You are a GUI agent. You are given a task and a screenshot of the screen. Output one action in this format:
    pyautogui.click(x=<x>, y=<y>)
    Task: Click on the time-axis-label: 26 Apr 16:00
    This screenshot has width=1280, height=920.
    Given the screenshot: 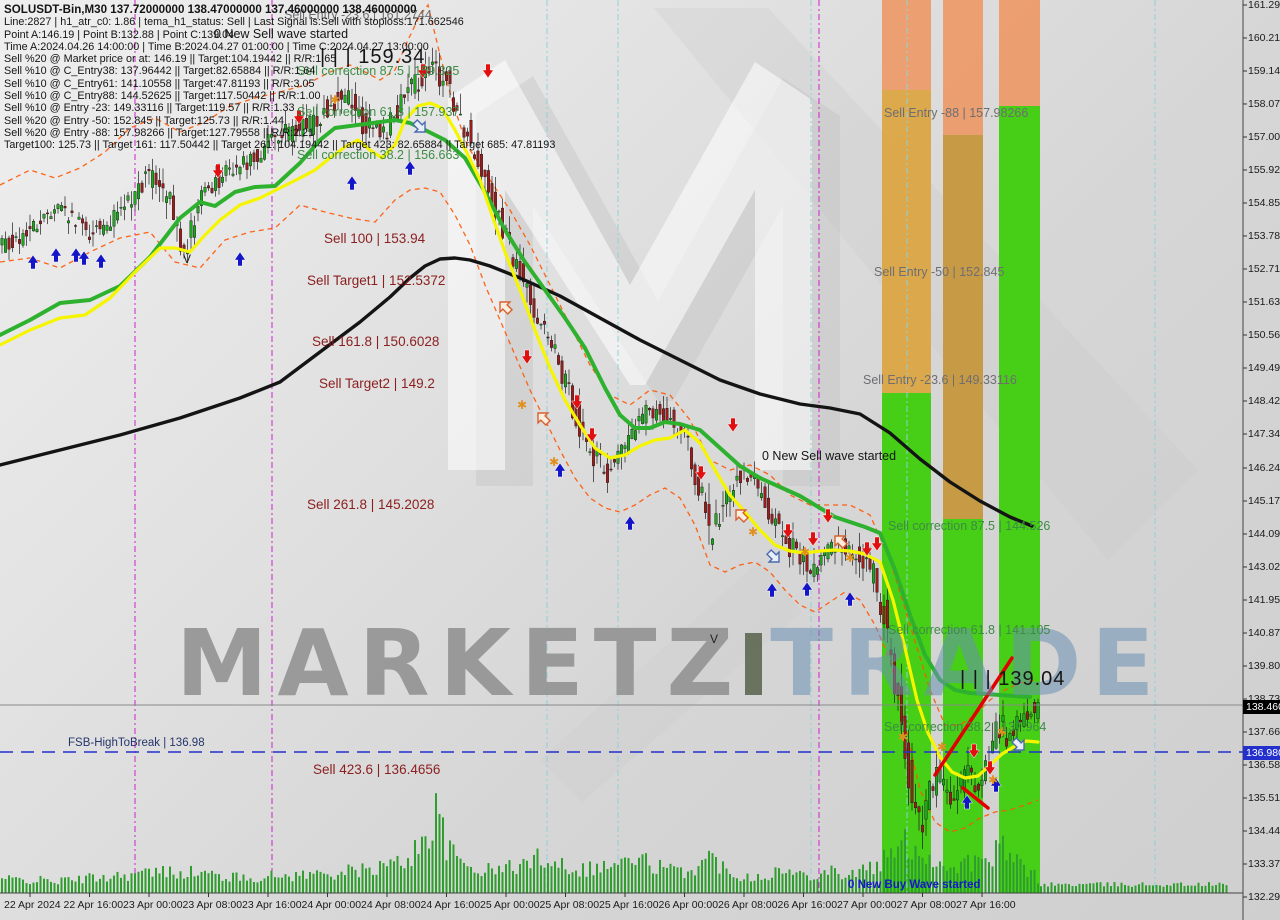 What is the action you would take?
    pyautogui.click(x=807, y=905)
    